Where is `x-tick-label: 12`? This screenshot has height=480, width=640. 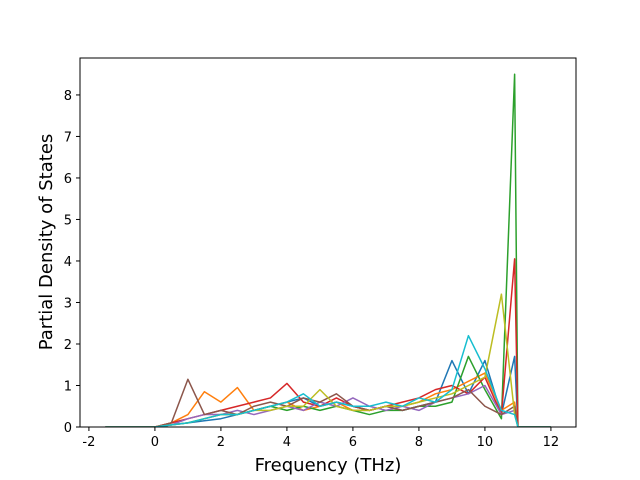 x-tick-label: 12 is located at coordinates (551, 442).